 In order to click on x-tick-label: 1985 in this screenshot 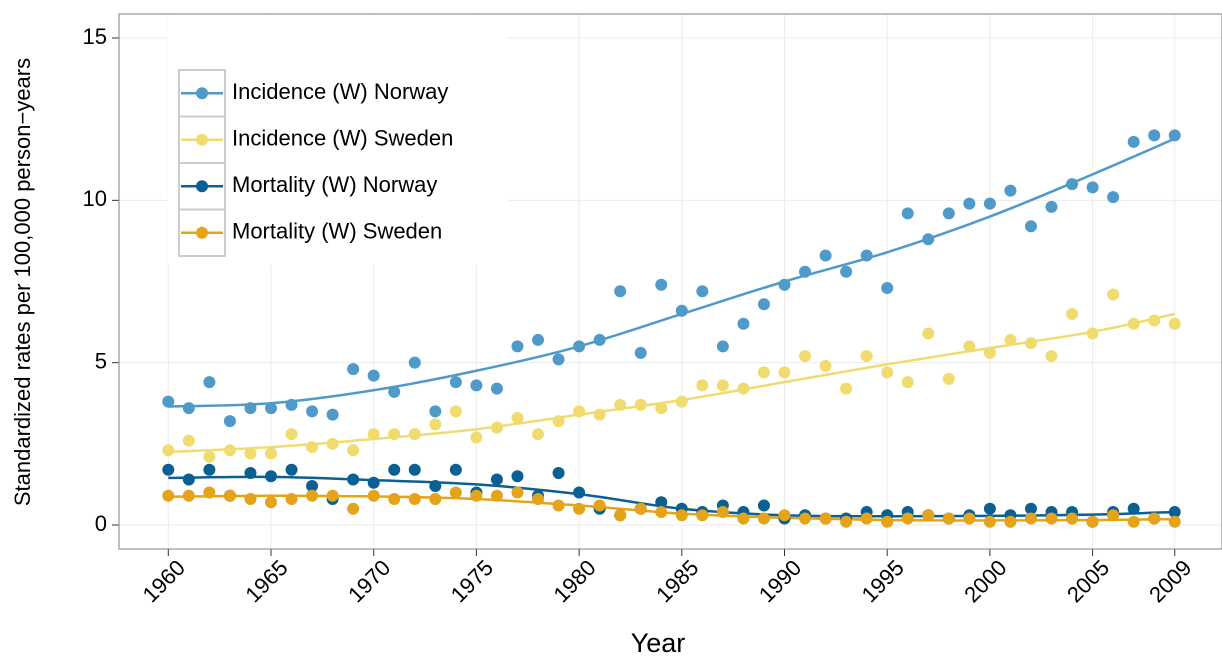, I will do `click(677, 581)`.